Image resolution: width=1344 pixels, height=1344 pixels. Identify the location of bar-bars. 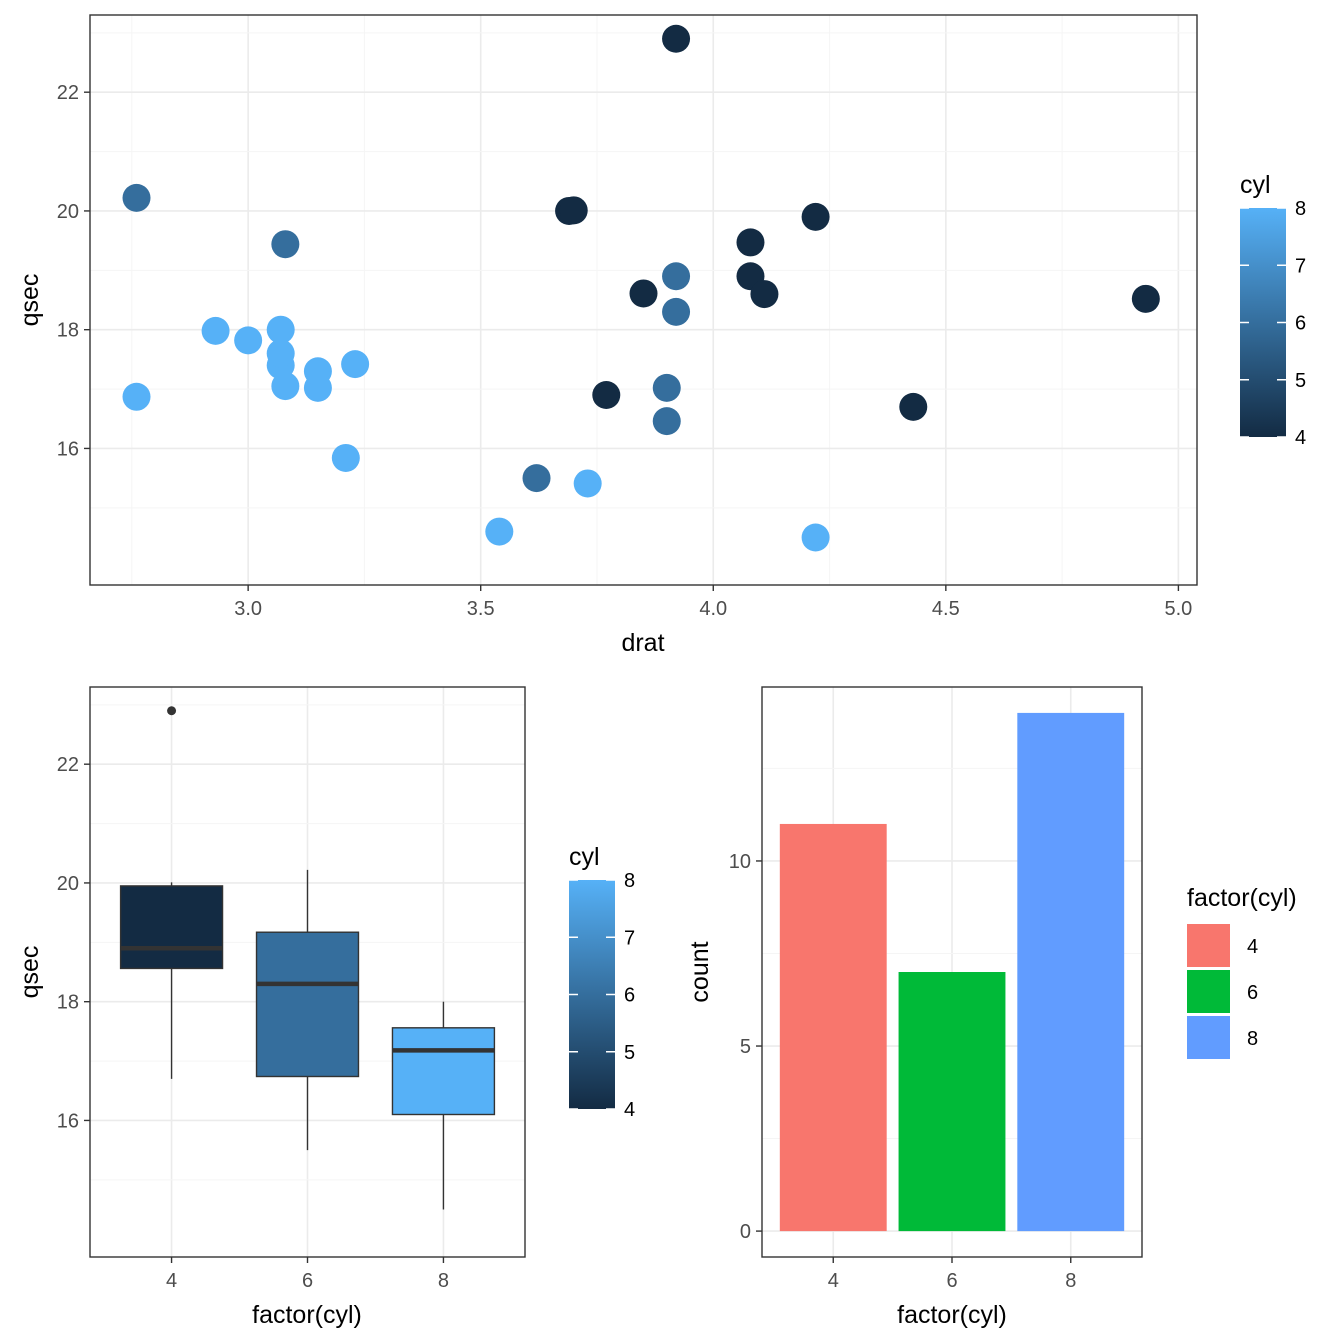
(952, 972).